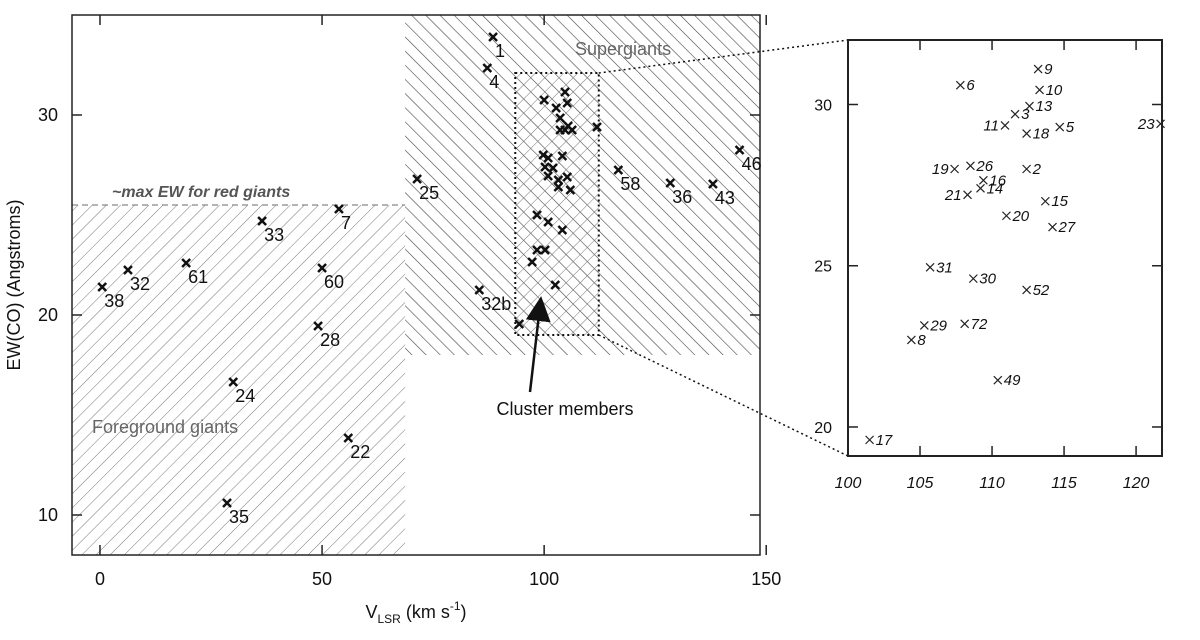  I want to click on x-tick-label: 115, so click(1064, 483).